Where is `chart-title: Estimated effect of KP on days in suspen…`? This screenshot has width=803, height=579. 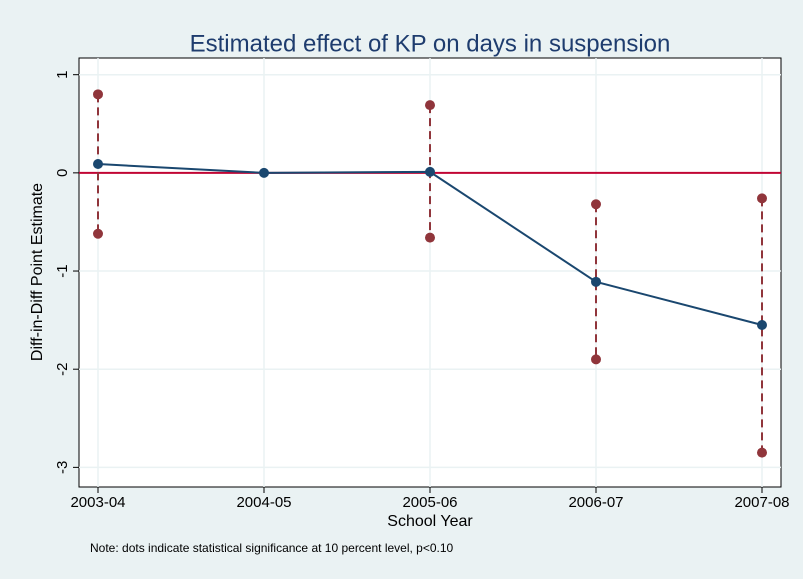 chart-title: Estimated effect of KP on days in suspen… is located at coordinates (430, 43).